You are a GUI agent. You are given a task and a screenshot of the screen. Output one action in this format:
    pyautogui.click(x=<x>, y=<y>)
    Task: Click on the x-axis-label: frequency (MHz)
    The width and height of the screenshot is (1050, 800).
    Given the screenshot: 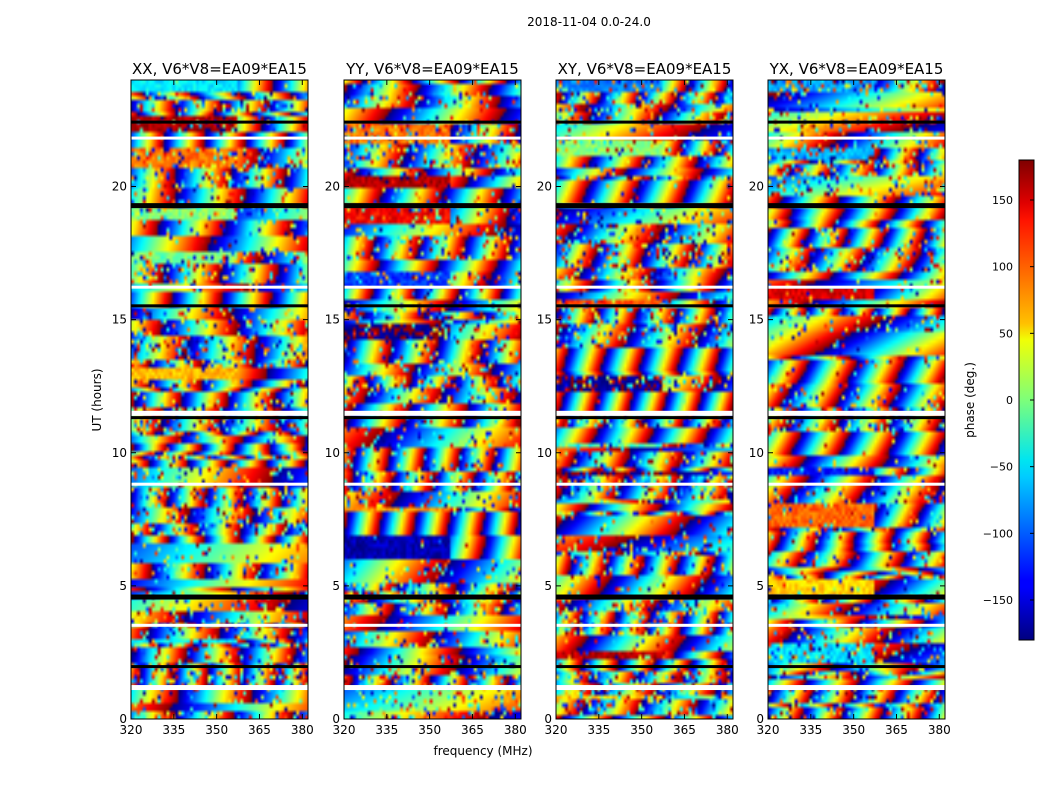 What is the action you would take?
    pyautogui.click(x=482, y=751)
    